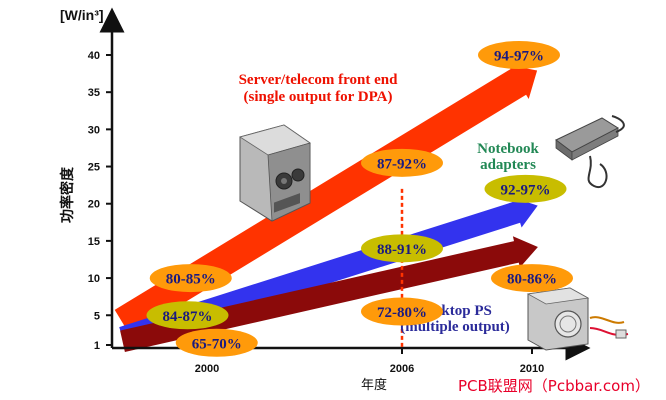 The height and width of the screenshot is (400, 666). Describe the element at coordinates (455, 327) in the screenshot. I see `series-label-desktop-line2: (multiple output)` at that location.